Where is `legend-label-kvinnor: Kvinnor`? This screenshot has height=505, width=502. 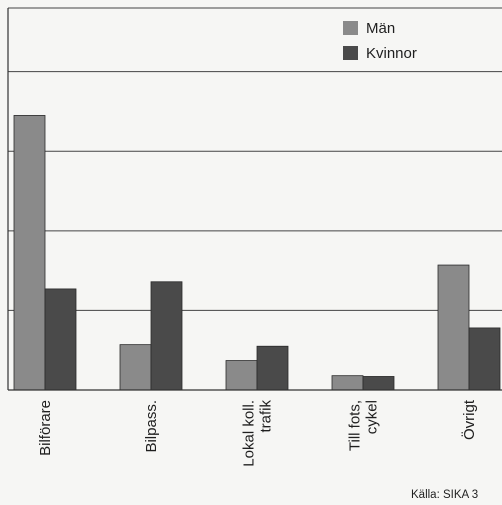
legend-label-kvinnor: Kvinnor is located at coordinates (391, 53).